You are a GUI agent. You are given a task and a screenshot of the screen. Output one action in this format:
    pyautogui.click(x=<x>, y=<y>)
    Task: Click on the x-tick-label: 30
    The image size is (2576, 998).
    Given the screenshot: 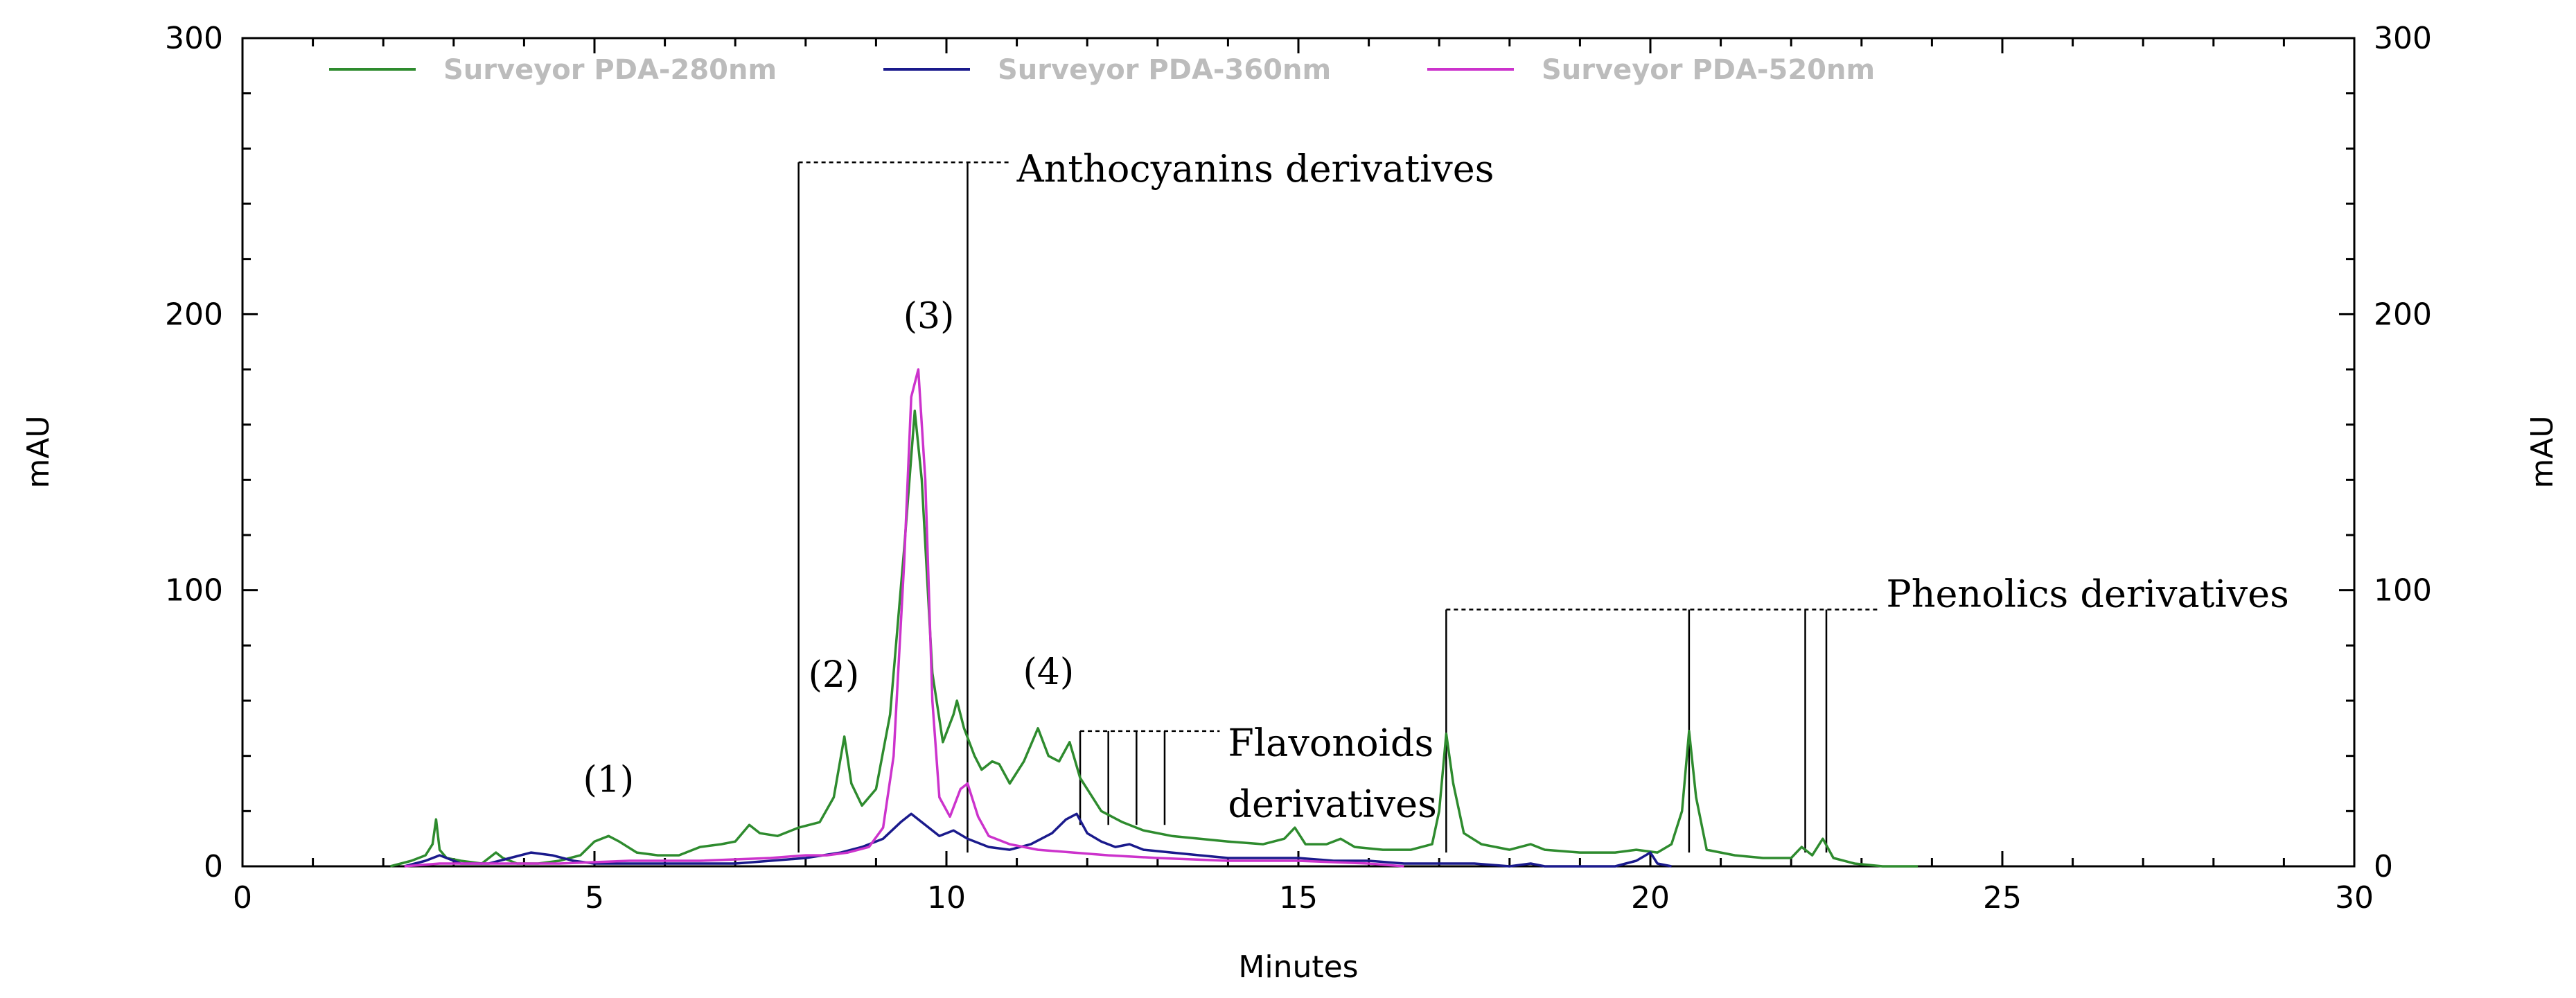 What is the action you would take?
    pyautogui.click(x=2354, y=898)
    